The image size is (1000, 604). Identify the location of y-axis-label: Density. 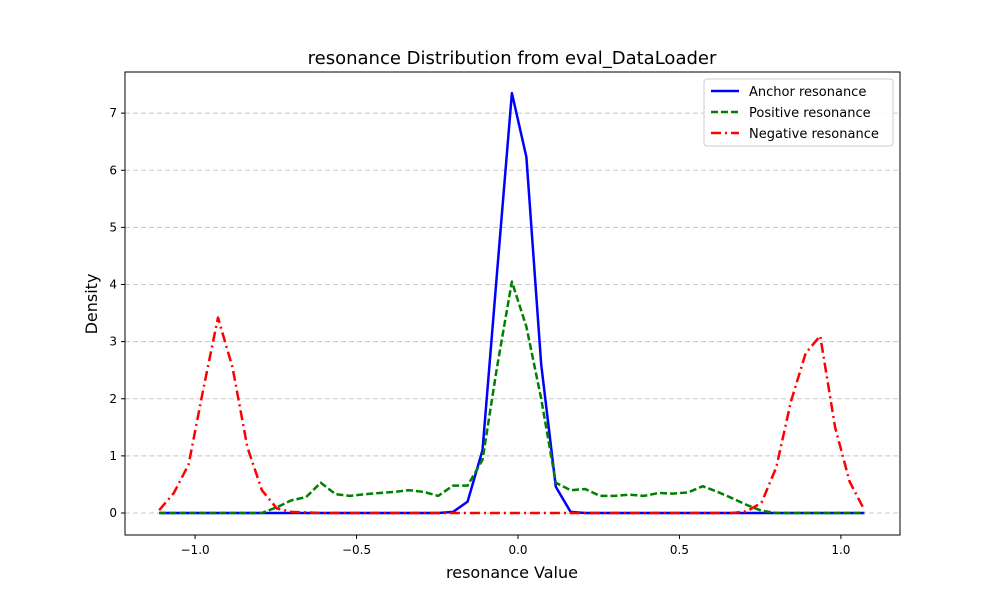
(91, 304).